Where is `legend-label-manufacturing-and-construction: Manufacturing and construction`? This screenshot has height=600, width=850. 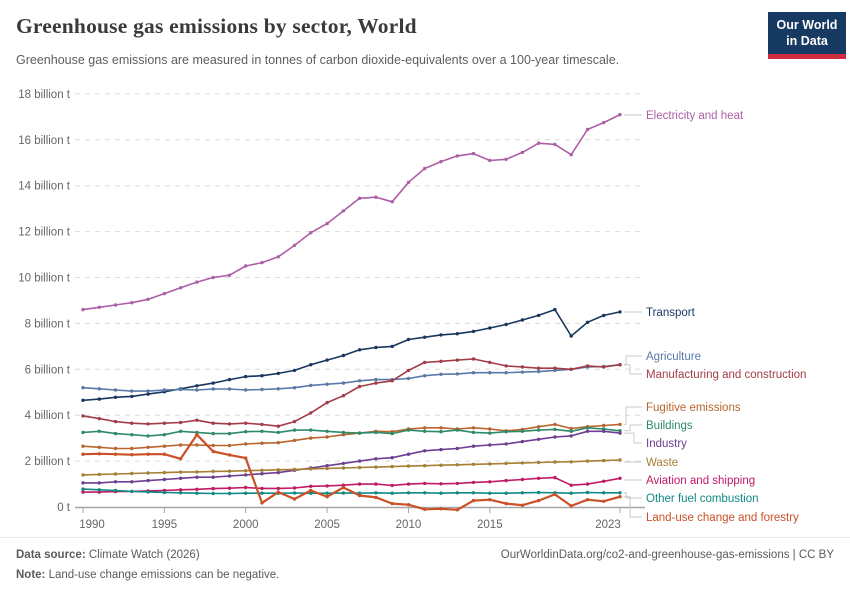
legend-label-manufacturing-and-construction: Manufacturing and construction is located at coordinates (726, 375).